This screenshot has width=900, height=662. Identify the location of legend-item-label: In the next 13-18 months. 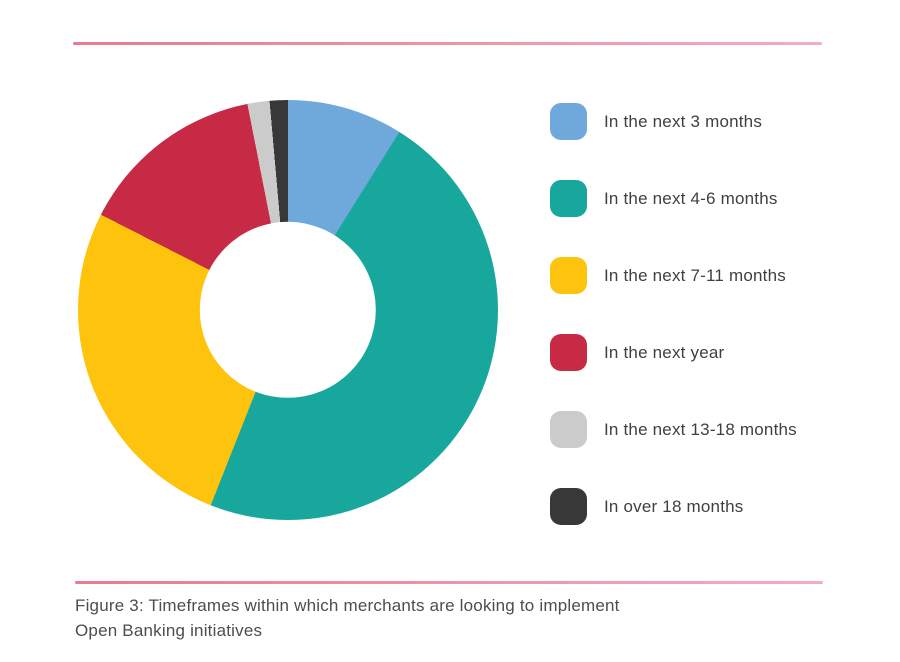
(700, 429).